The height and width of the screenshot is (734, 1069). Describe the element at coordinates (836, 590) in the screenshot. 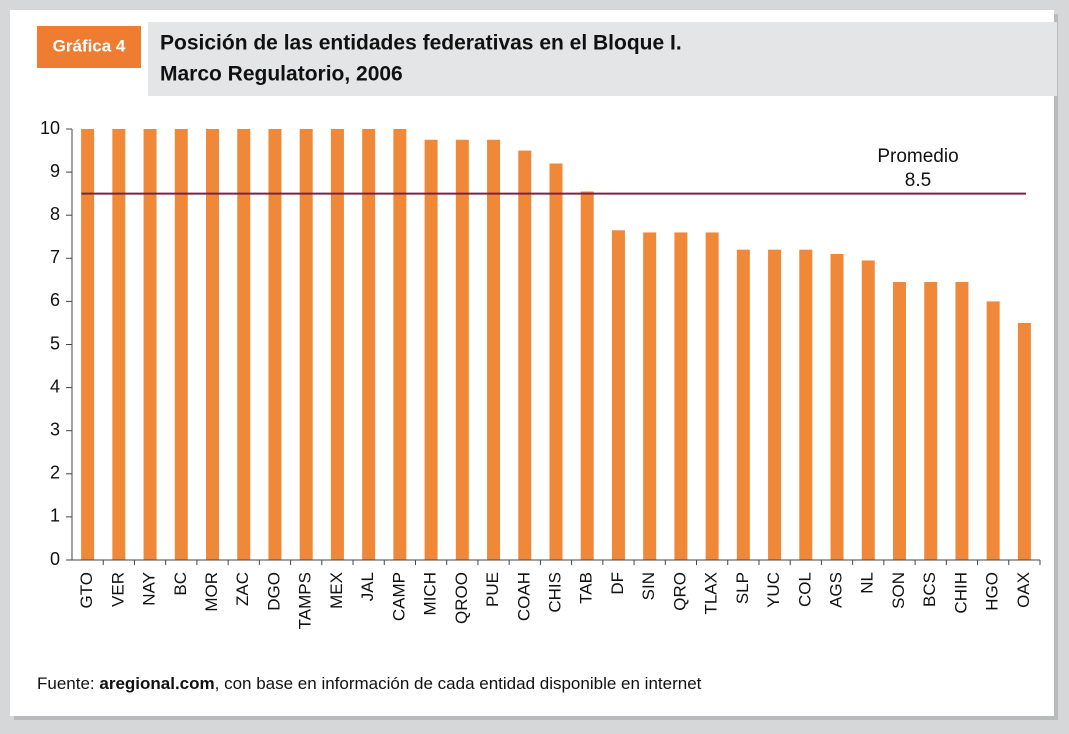

I see `x-tick-label: AGS` at that location.